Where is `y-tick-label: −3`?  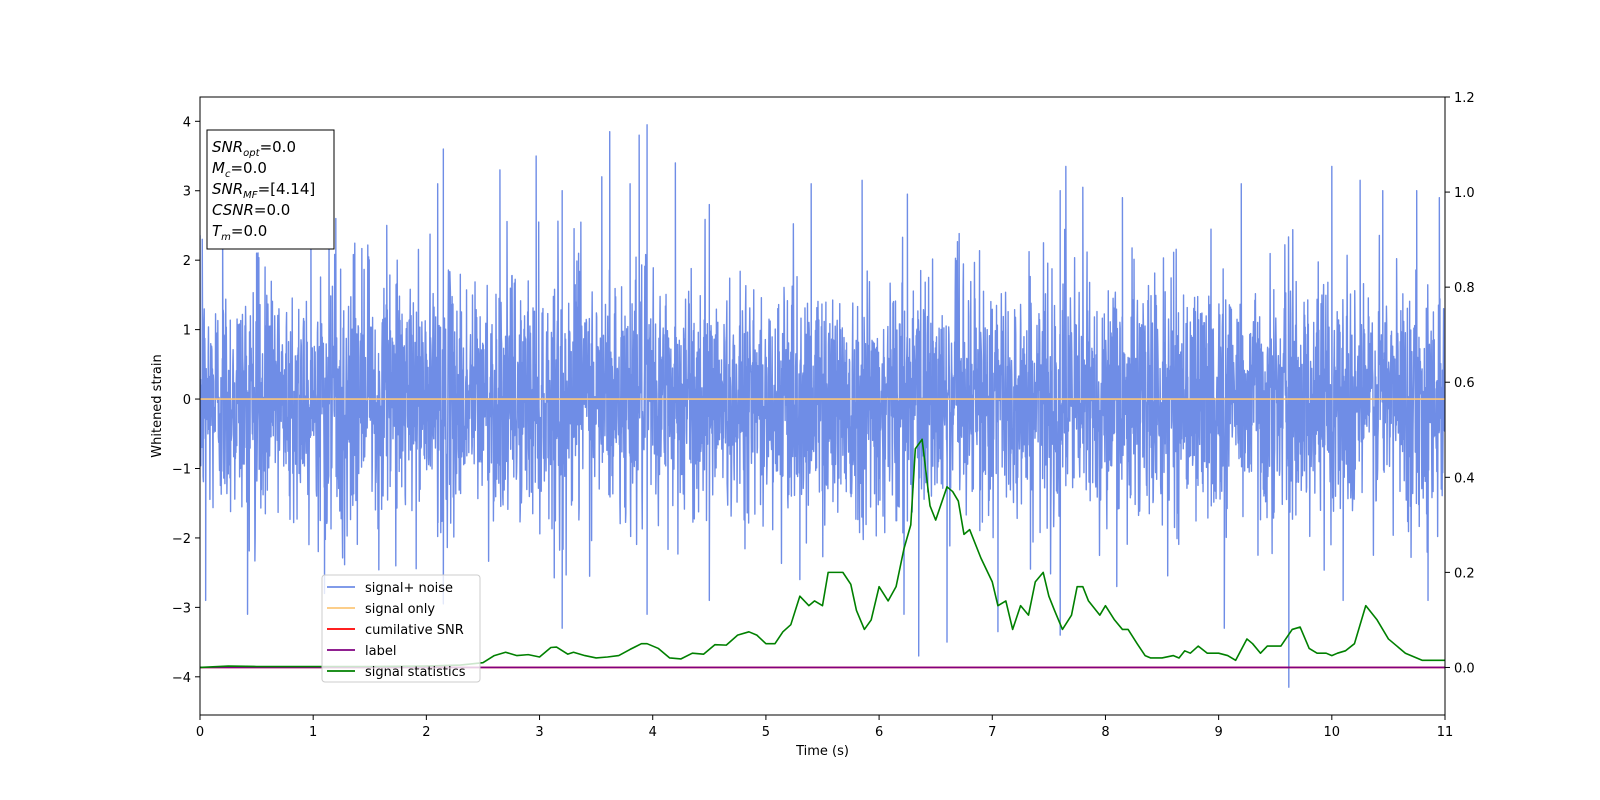 y-tick-label: −3 is located at coordinates (181, 608).